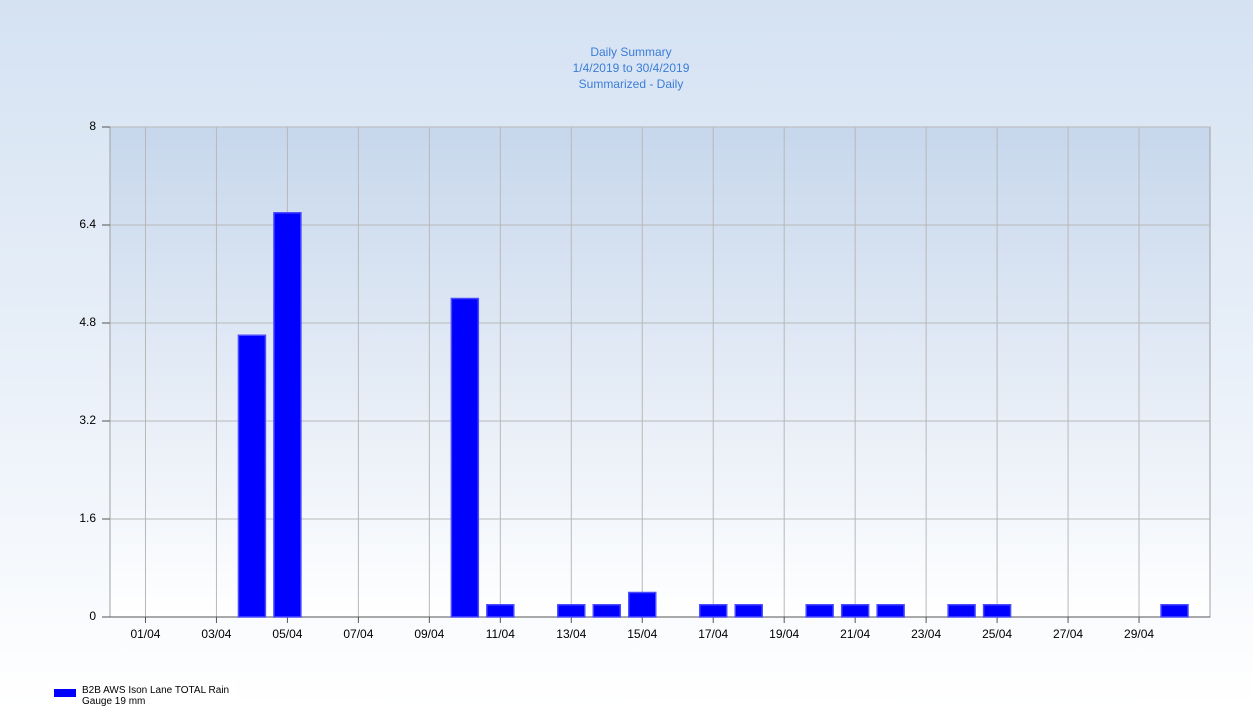 This screenshot has height=708, width=1253. What do you see at coordinates (1139, 634) in the screenshot?
I see `x-tick-label: 29/04` at bounding box center [1139, 634].